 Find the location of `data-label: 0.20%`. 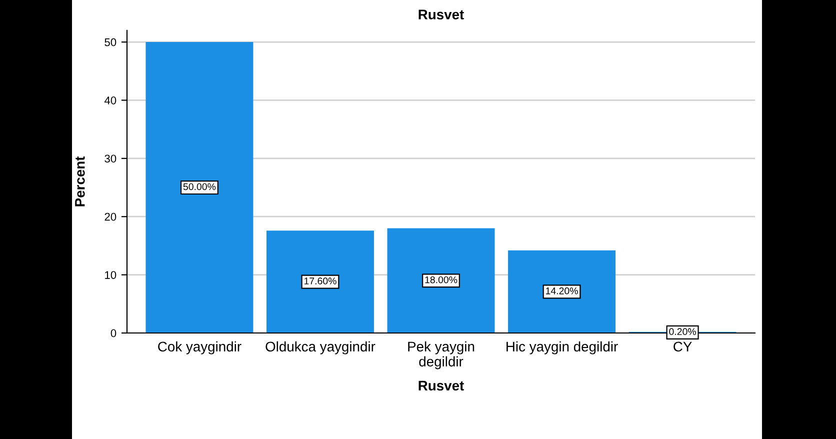

data-label: 0.20% is located at coordinates (682, 332).